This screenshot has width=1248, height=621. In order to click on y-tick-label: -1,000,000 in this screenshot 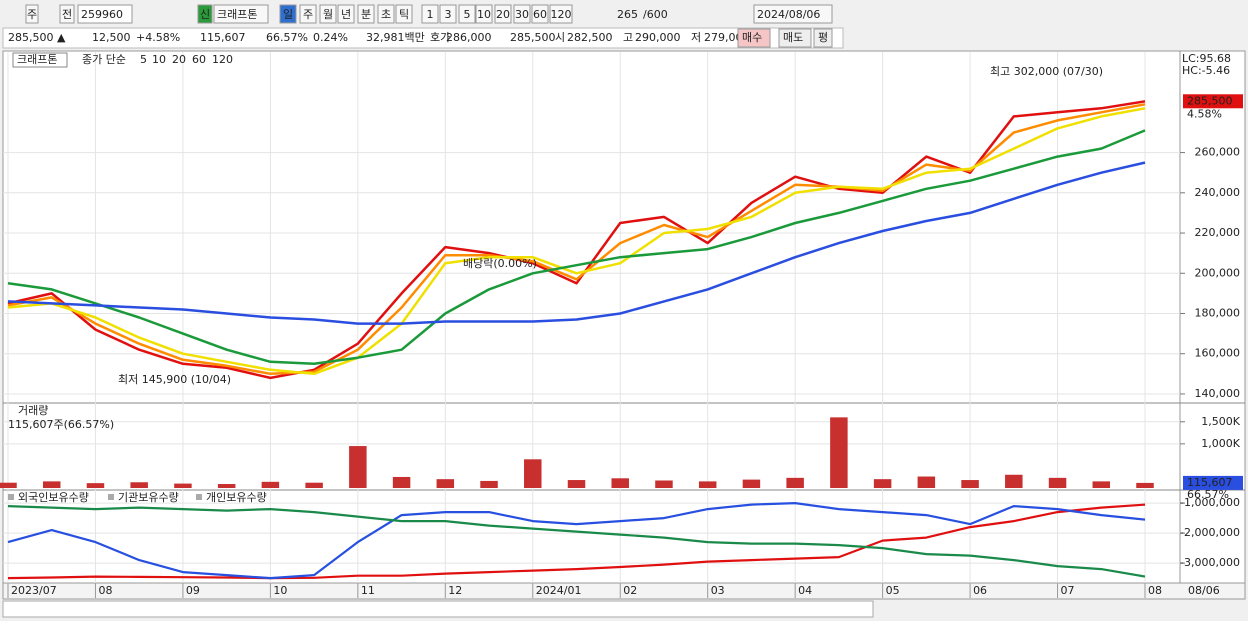, I will do `click(1210, 502)`.